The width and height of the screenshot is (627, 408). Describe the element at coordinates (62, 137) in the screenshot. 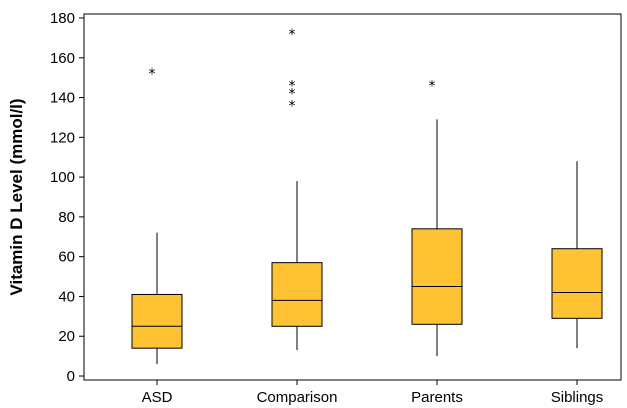

I see `y-tick-label: 120` at that location.